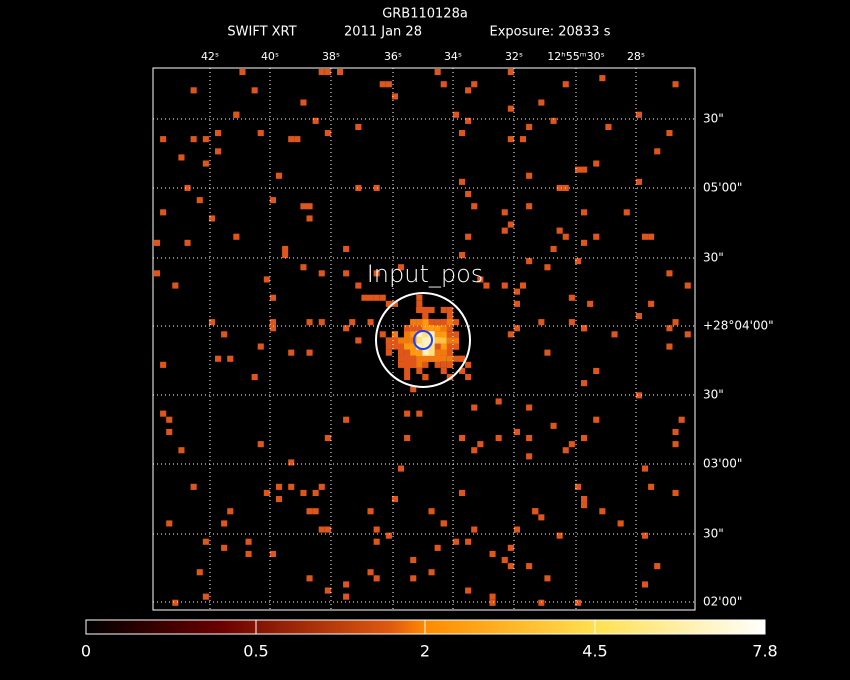  What do you see at coordinates (764, 651) in the screenshot?
I see `colorbar-label: 7.8` at bounding box center [764, 651].